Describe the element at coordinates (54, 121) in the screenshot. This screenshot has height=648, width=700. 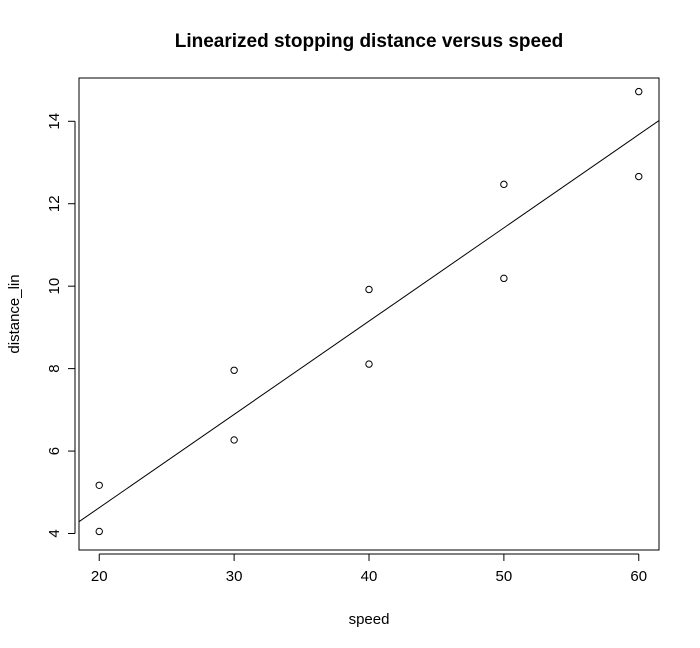
I see `y-tick-label: 14` at that location.